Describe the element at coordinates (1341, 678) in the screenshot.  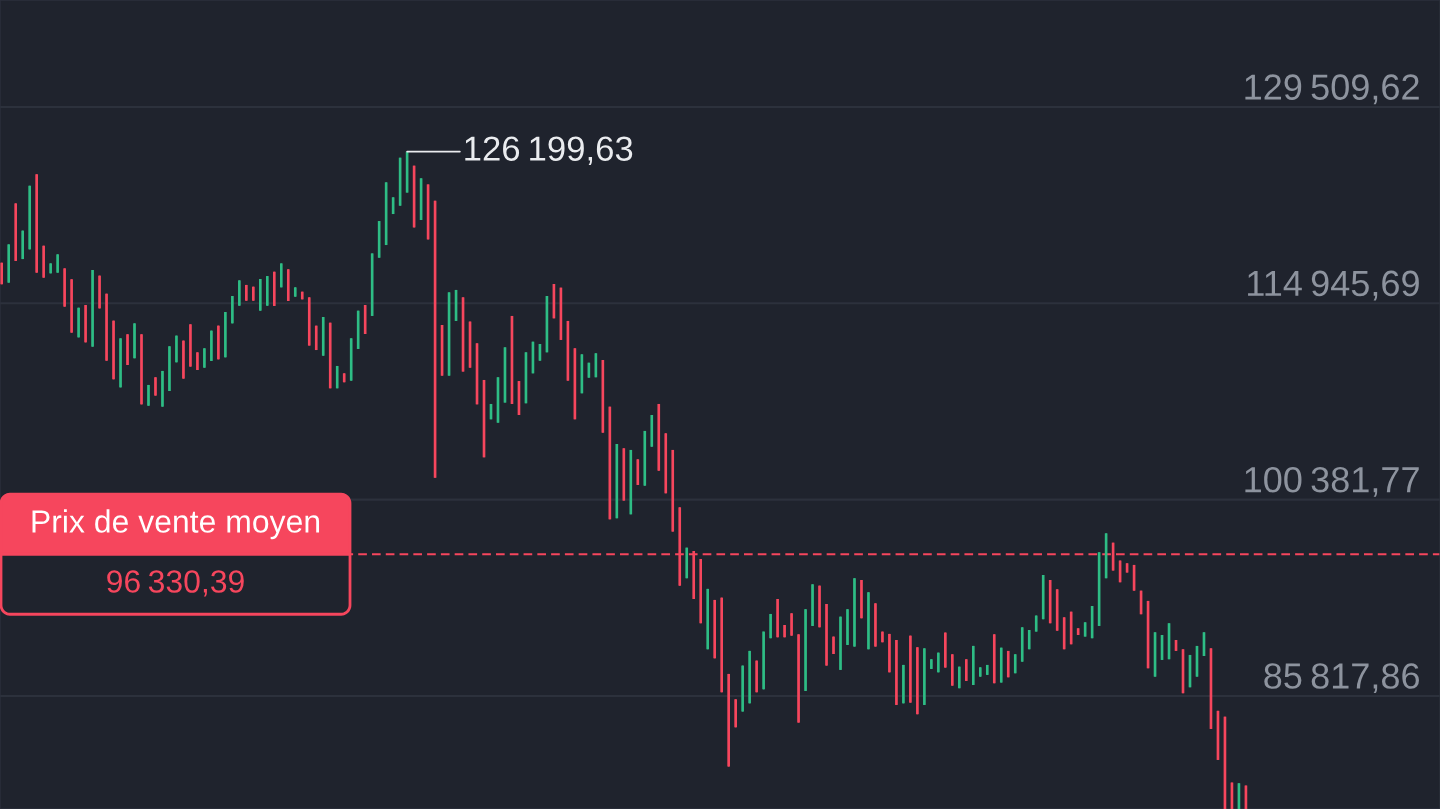
I see `y-tick-label: 85 817,86` at that location.